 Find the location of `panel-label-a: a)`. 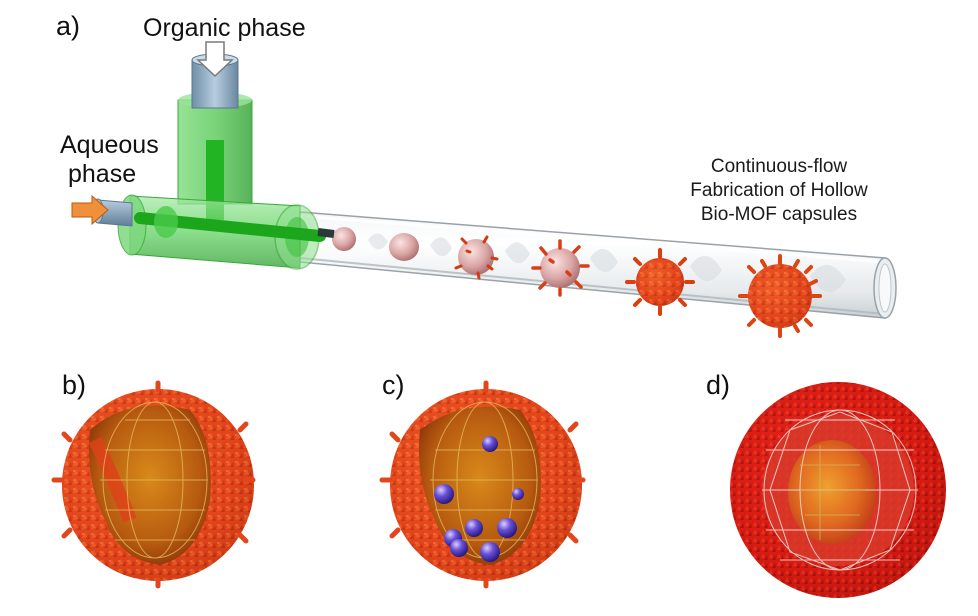

panel-label-a: a) is located at coordinates (68, 26).